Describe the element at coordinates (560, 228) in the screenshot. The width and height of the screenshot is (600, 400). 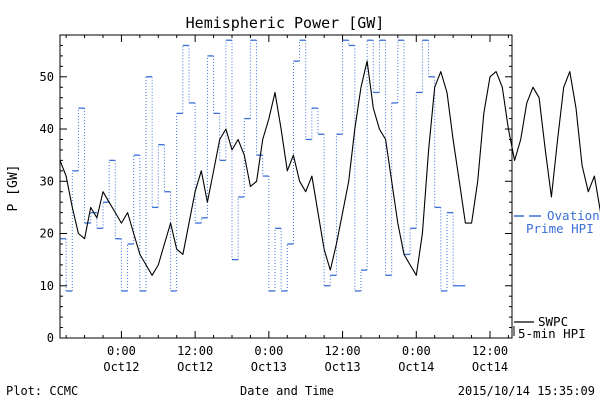
I see `legend-ovation-label-2: Prime HPI` at that location.